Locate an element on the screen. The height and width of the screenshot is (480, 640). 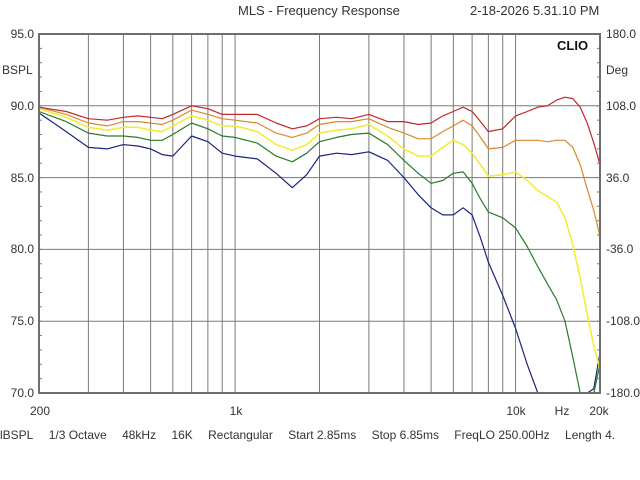
y2-tick-minus36: -36.0 is located at coordinates (620, 249).